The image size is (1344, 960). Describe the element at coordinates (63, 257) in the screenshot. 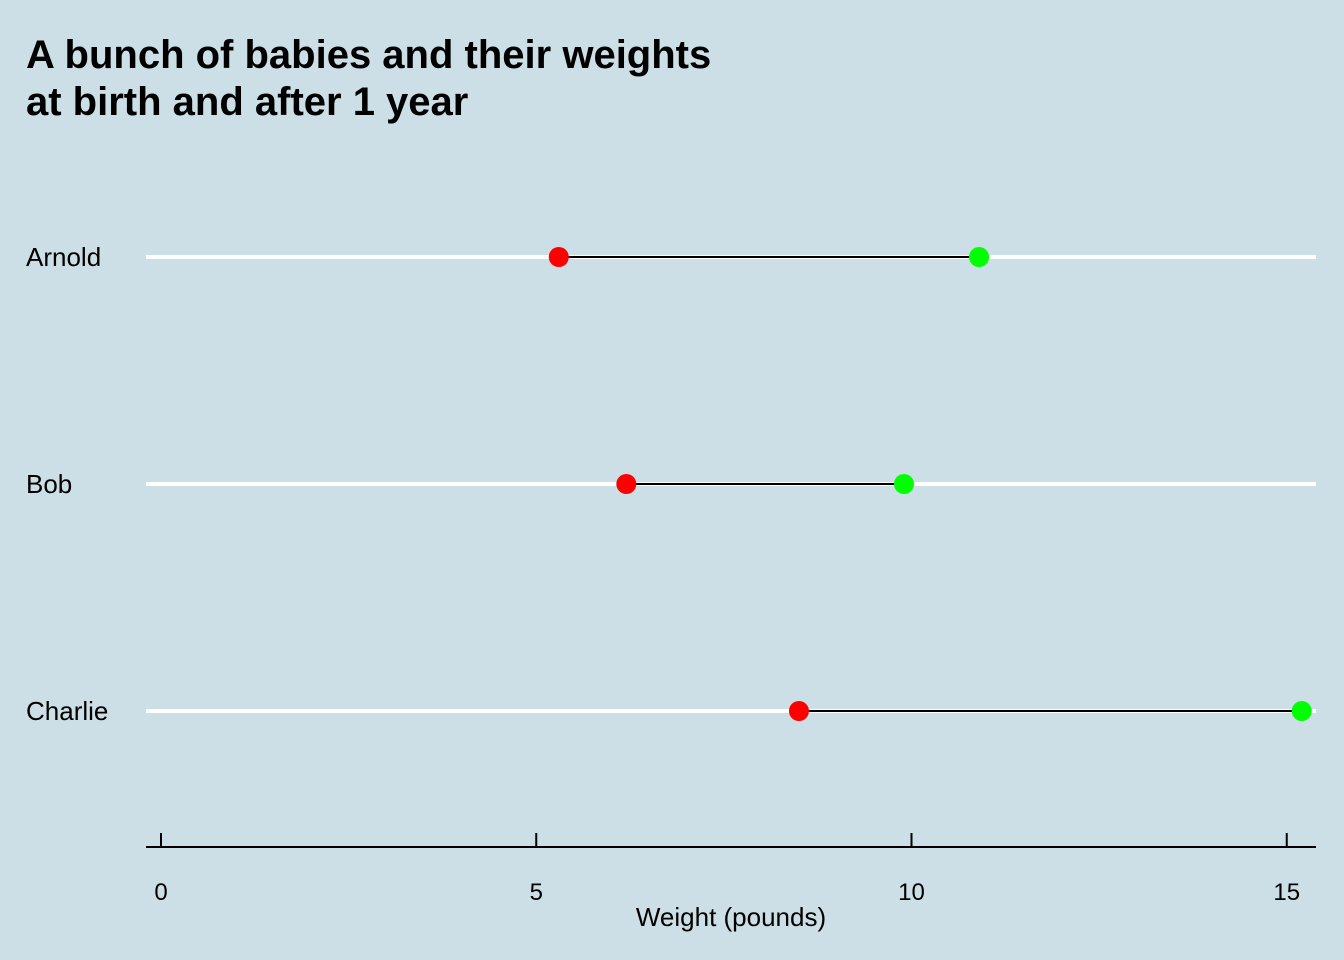

I see `category-label: Arnold` at that location.